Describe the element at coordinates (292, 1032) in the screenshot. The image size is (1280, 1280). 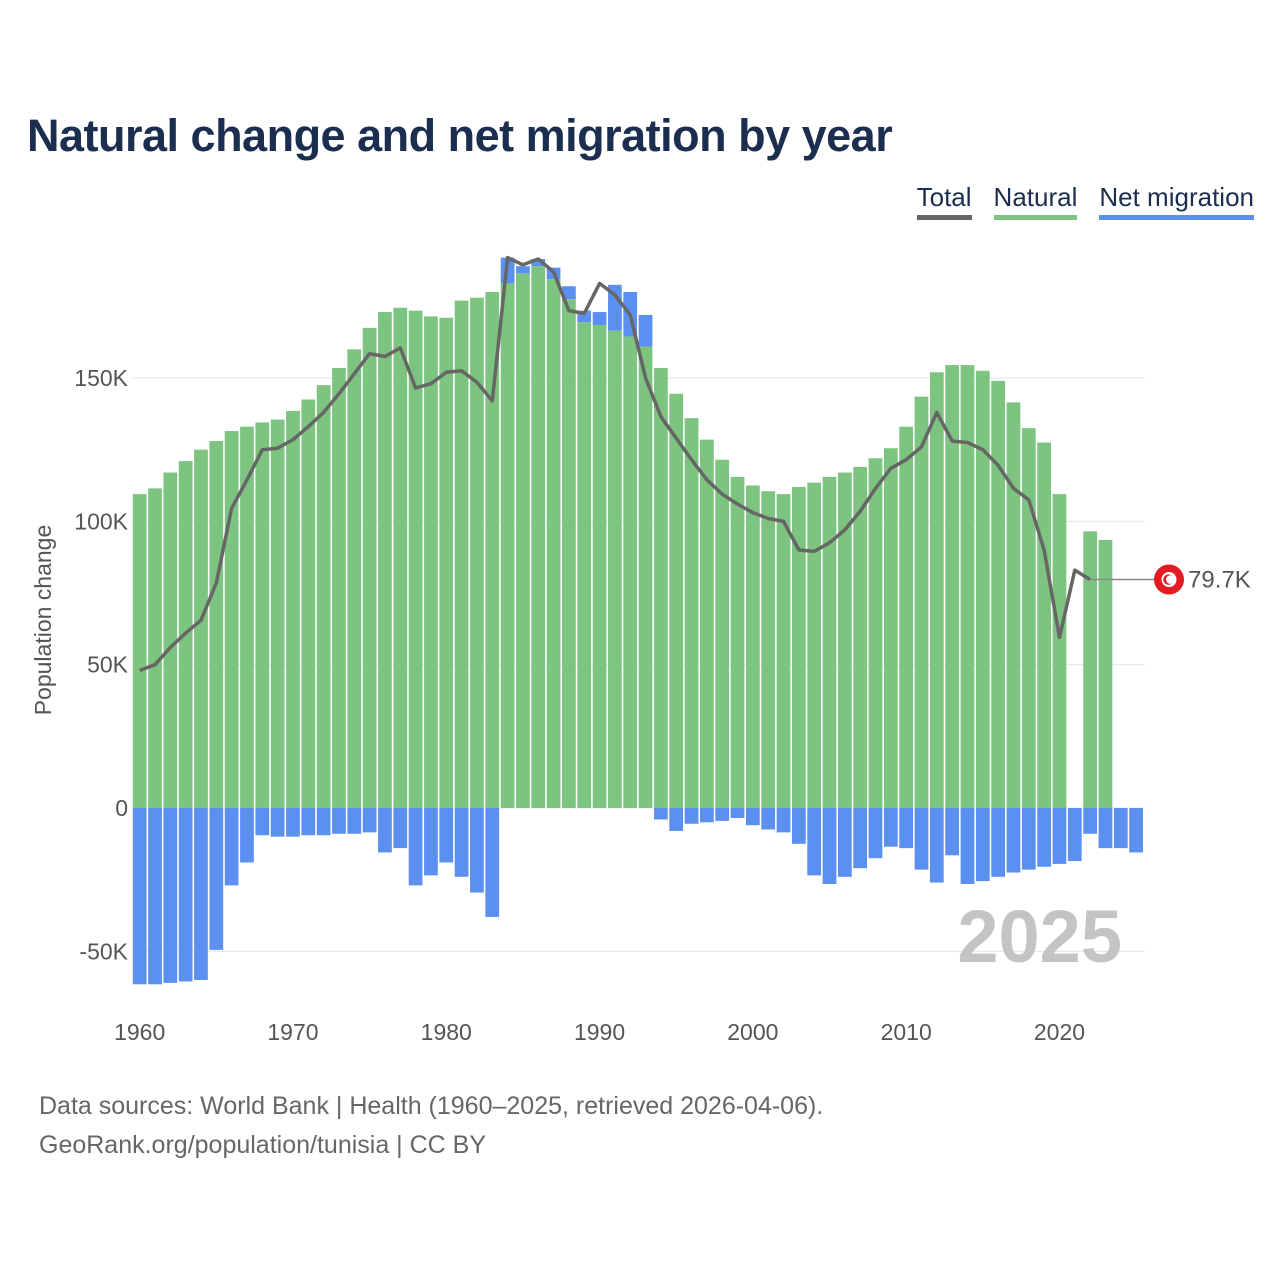
I see `x-tick-label: 1970` at that location.